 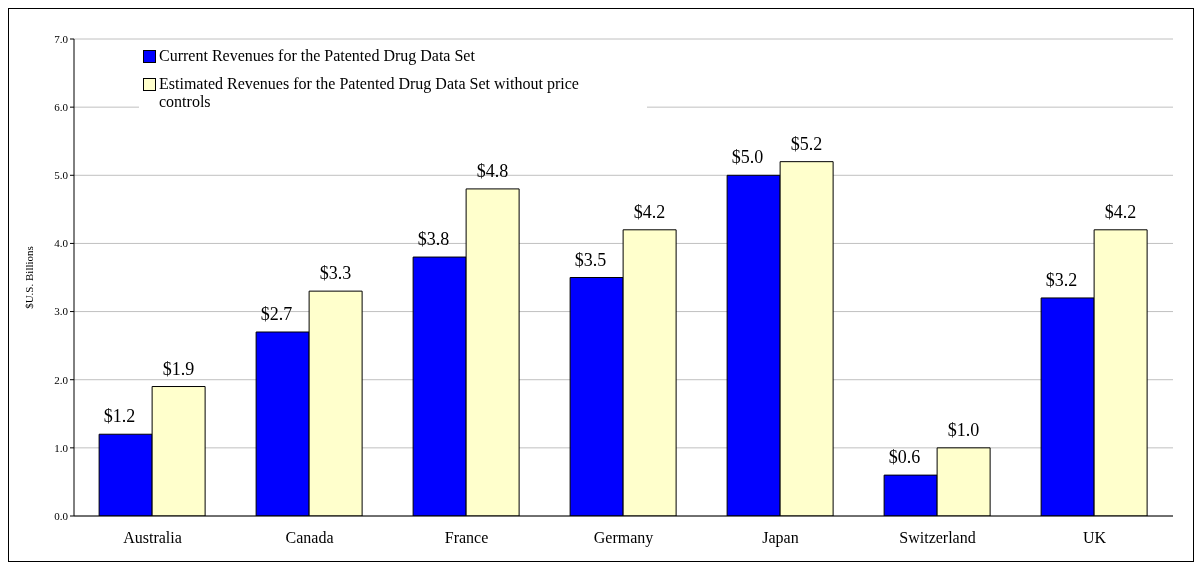 What do you see at coordinates (317, 56) in the screenshot?
I see `legend-label: Current Revenues for the Patented Drug Data Set` at bounding box center [317, 56].